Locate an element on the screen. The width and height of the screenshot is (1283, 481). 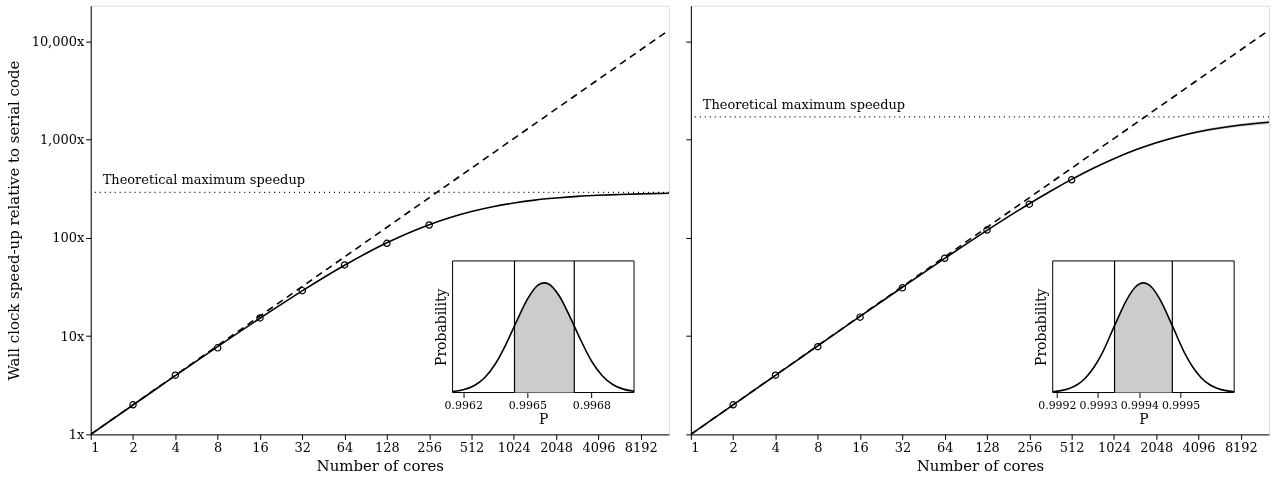
x-tick-label: 0.9992 is located at coordinates (1057, 405).